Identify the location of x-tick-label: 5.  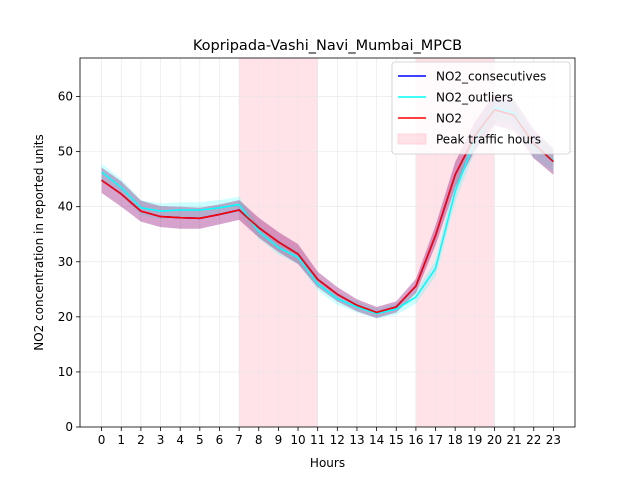
(200, 440).